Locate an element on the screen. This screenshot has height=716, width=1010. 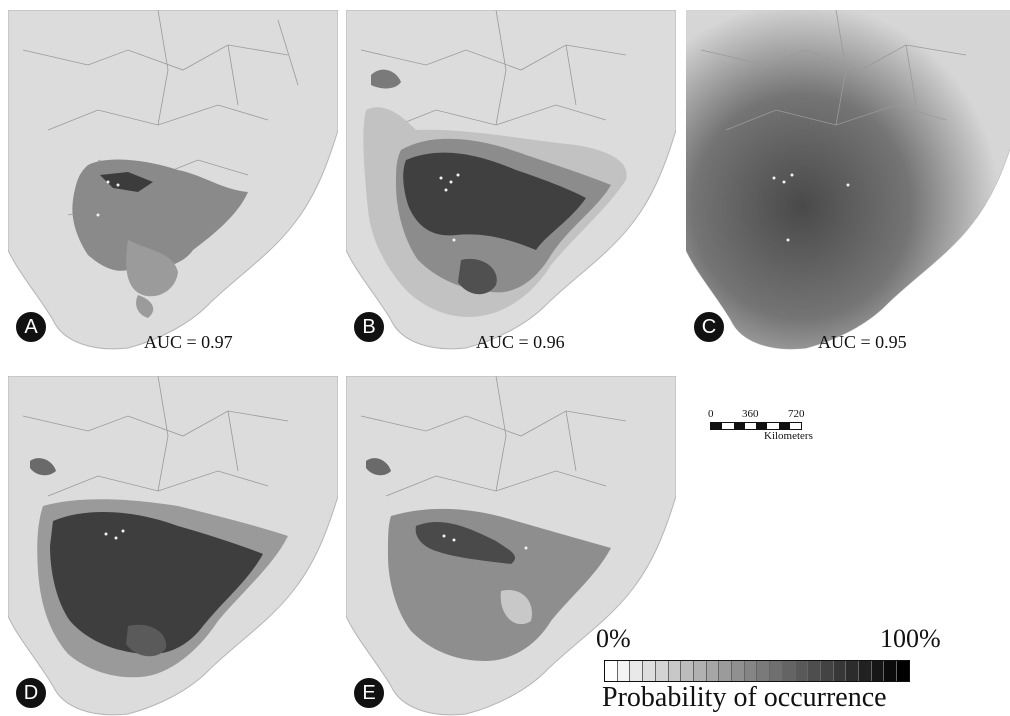
auc-label-a: AUC = 0.97 is located at coordinates (188, 341).